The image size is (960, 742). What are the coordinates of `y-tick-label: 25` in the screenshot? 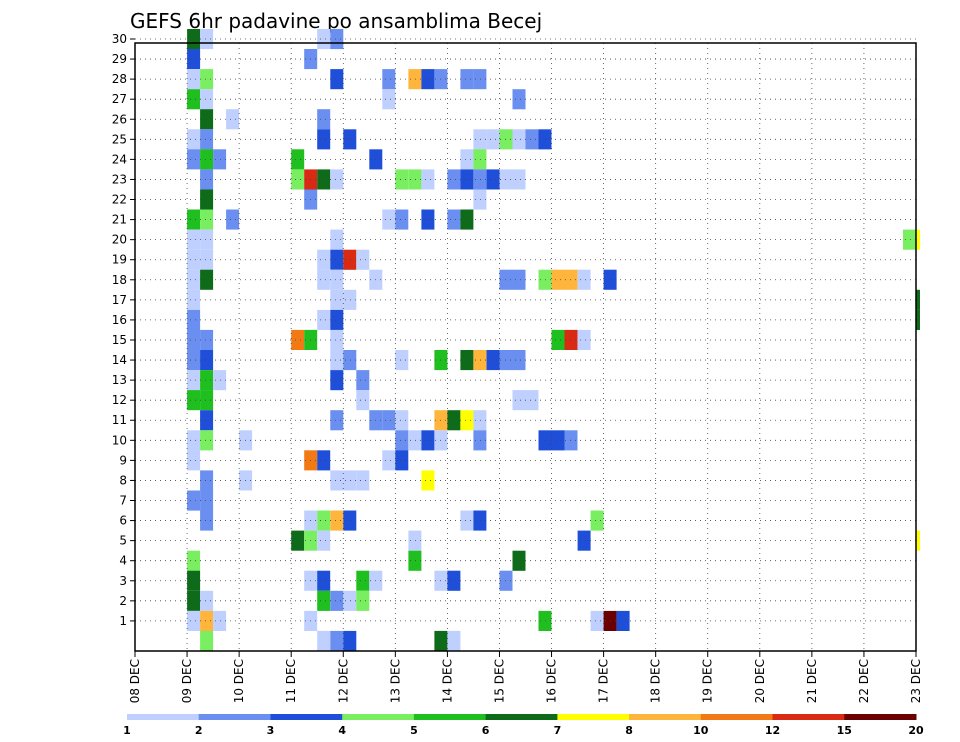 It's located at (119, 139).